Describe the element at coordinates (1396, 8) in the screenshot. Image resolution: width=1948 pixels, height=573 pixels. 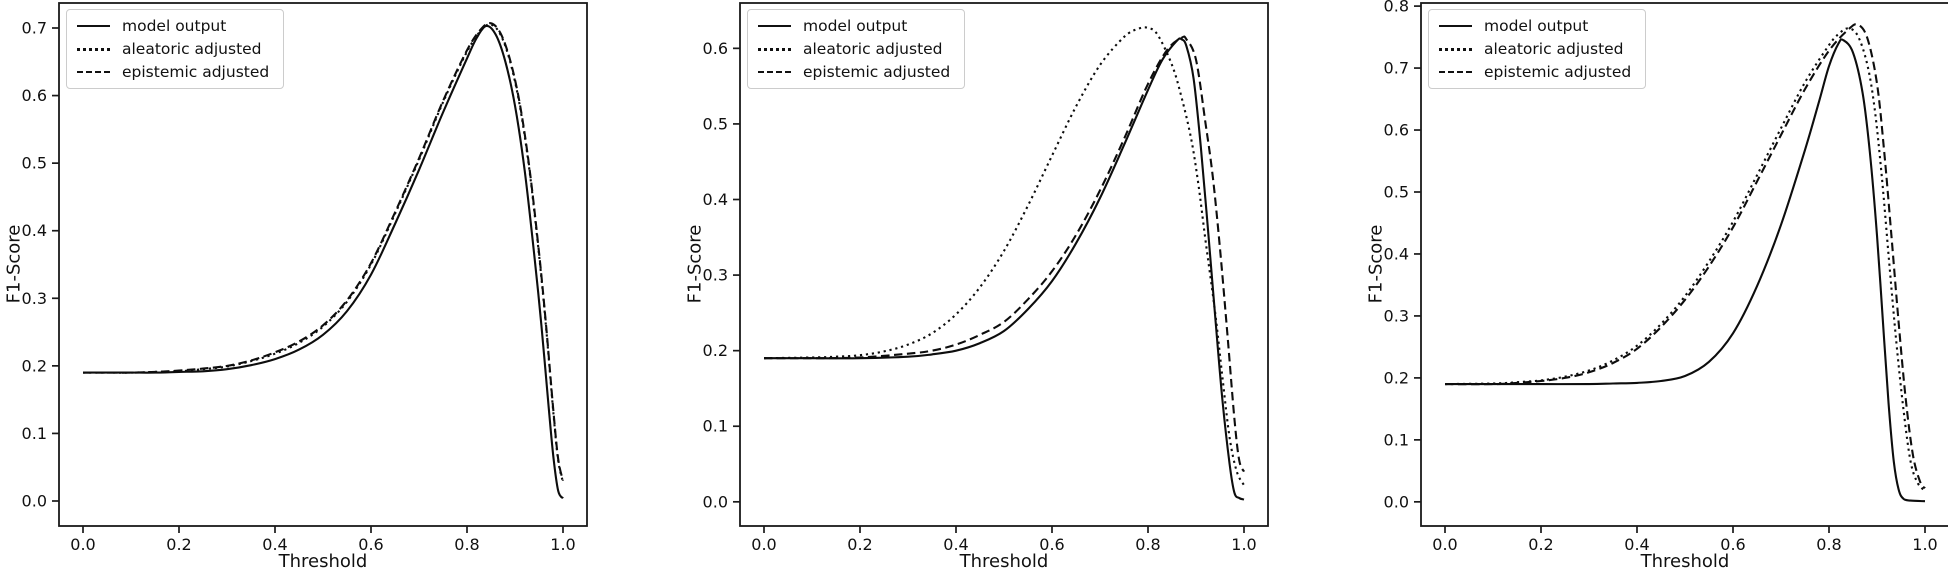
I see `y-tick-label: 0.8` at that location.